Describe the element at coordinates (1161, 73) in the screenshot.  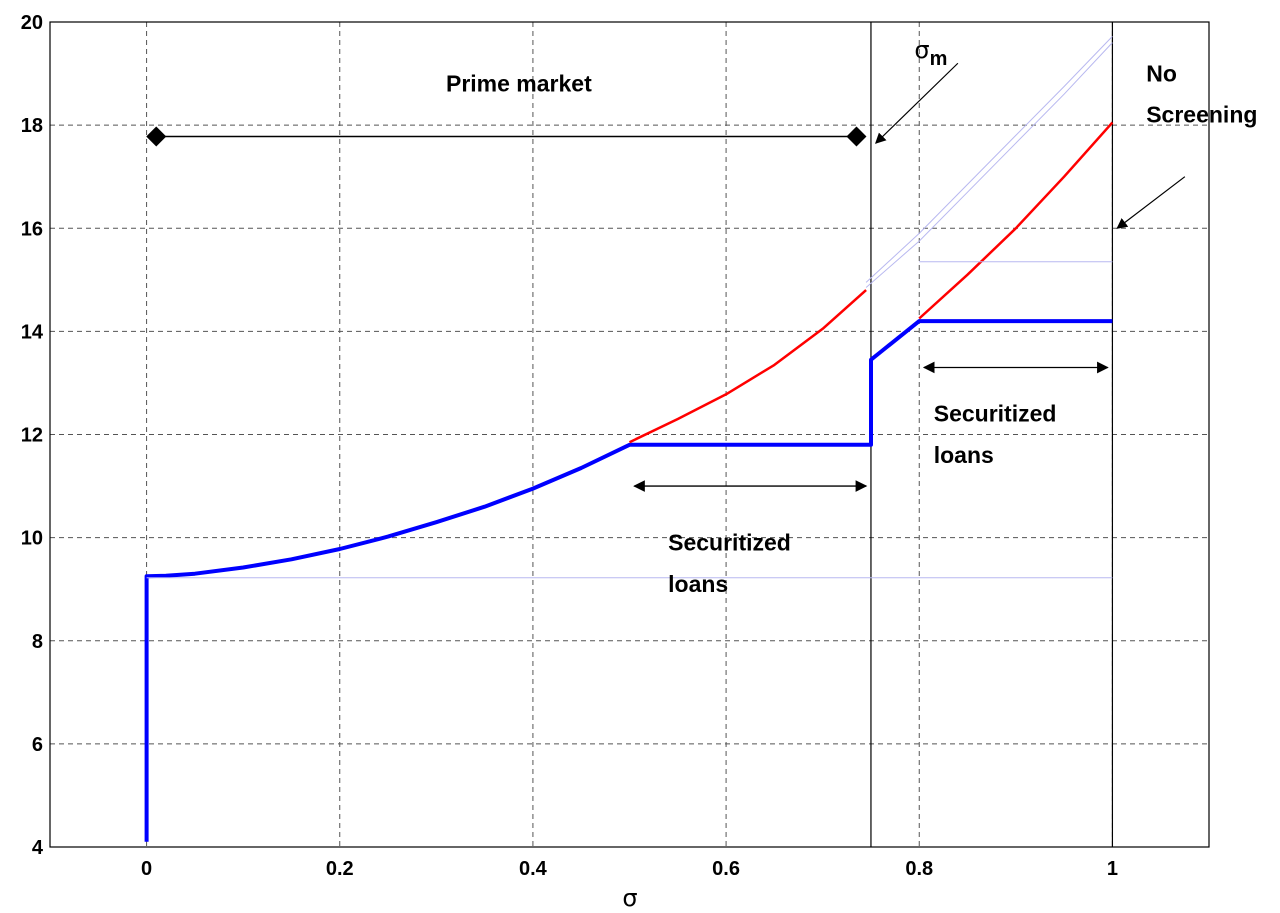
I see `annotation-text: No` at that location.